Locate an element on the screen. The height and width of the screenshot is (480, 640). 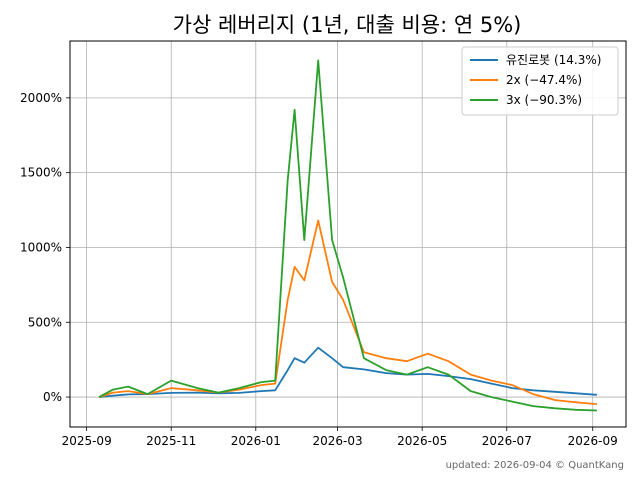
y-tick-label: 1000% is located at coordinates (41, 247).